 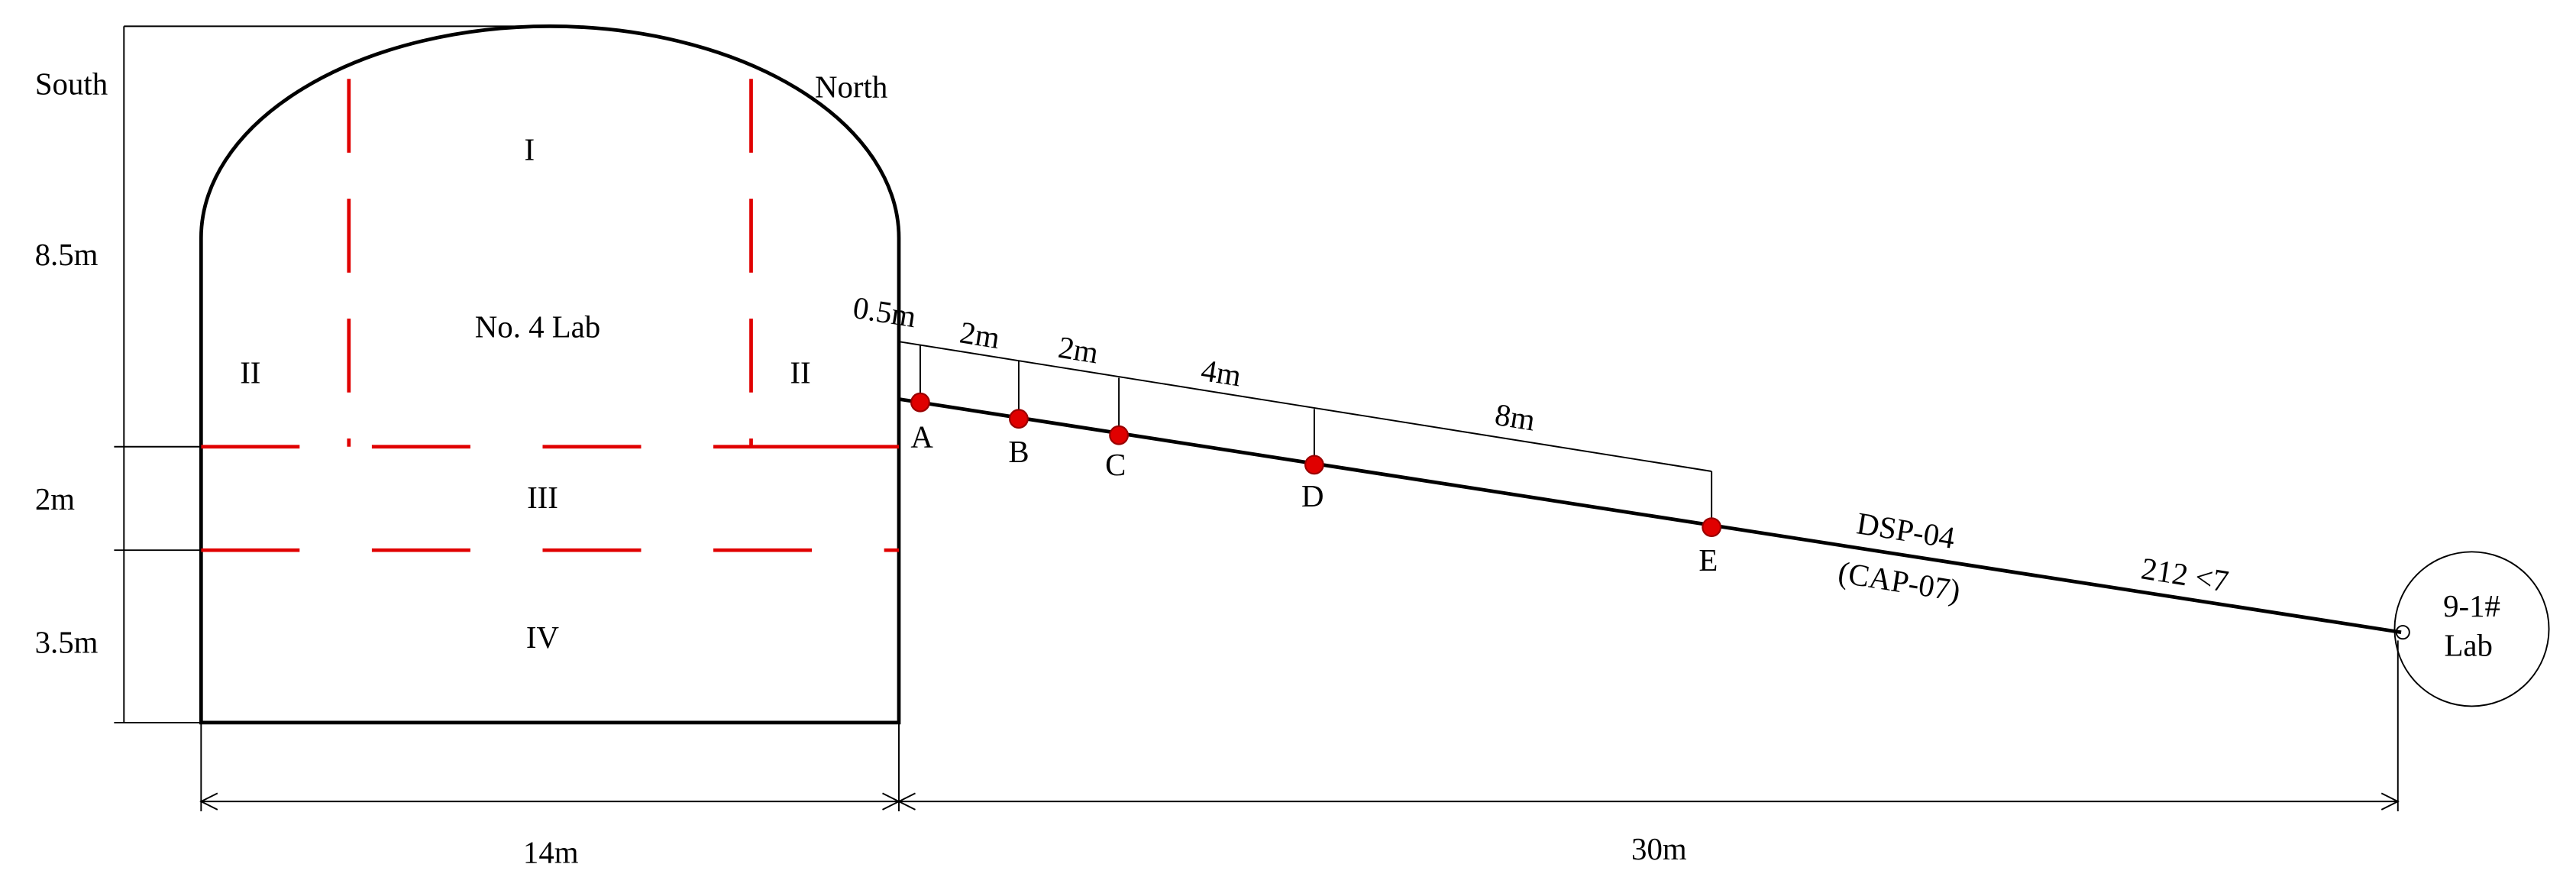 What do you see at coordinates (1312, 496) in the screenshot?
I see `point-label: D` at bounding box center [1312, 496].